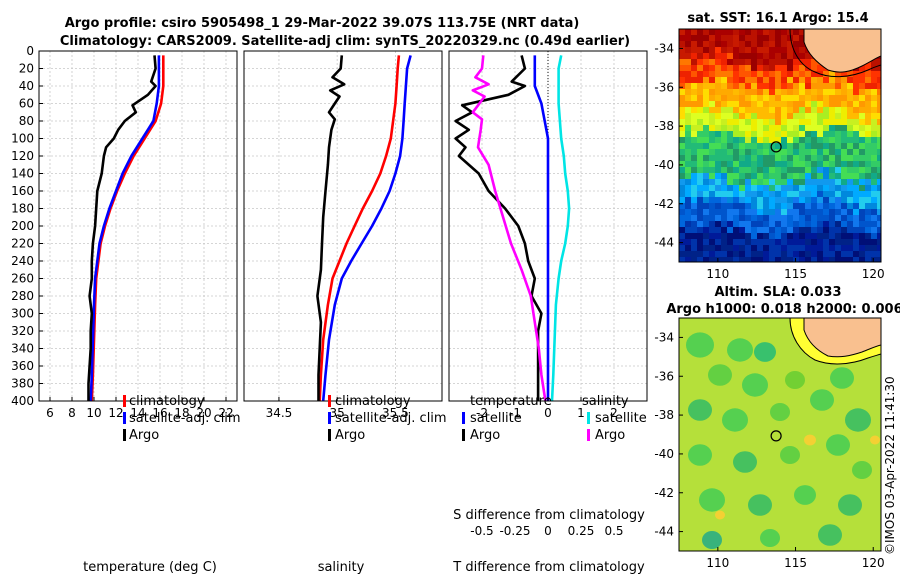 This screenshot has width=900, height=580. Describe the element at coordinates (482, 413) in the screenshot. I see `x-tick-label: -2` at that location.